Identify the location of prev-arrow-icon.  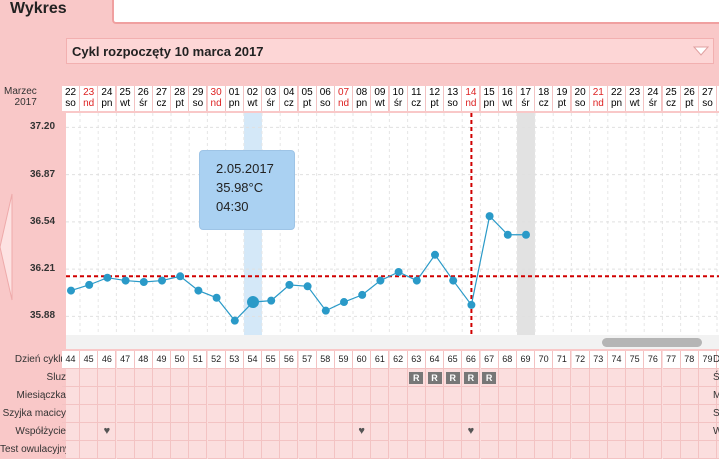
(7, 247).